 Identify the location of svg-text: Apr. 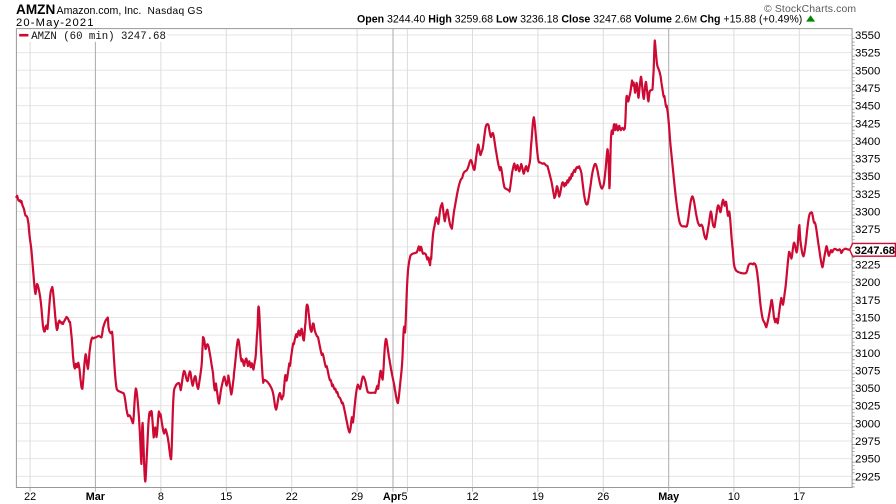
(392, 497).